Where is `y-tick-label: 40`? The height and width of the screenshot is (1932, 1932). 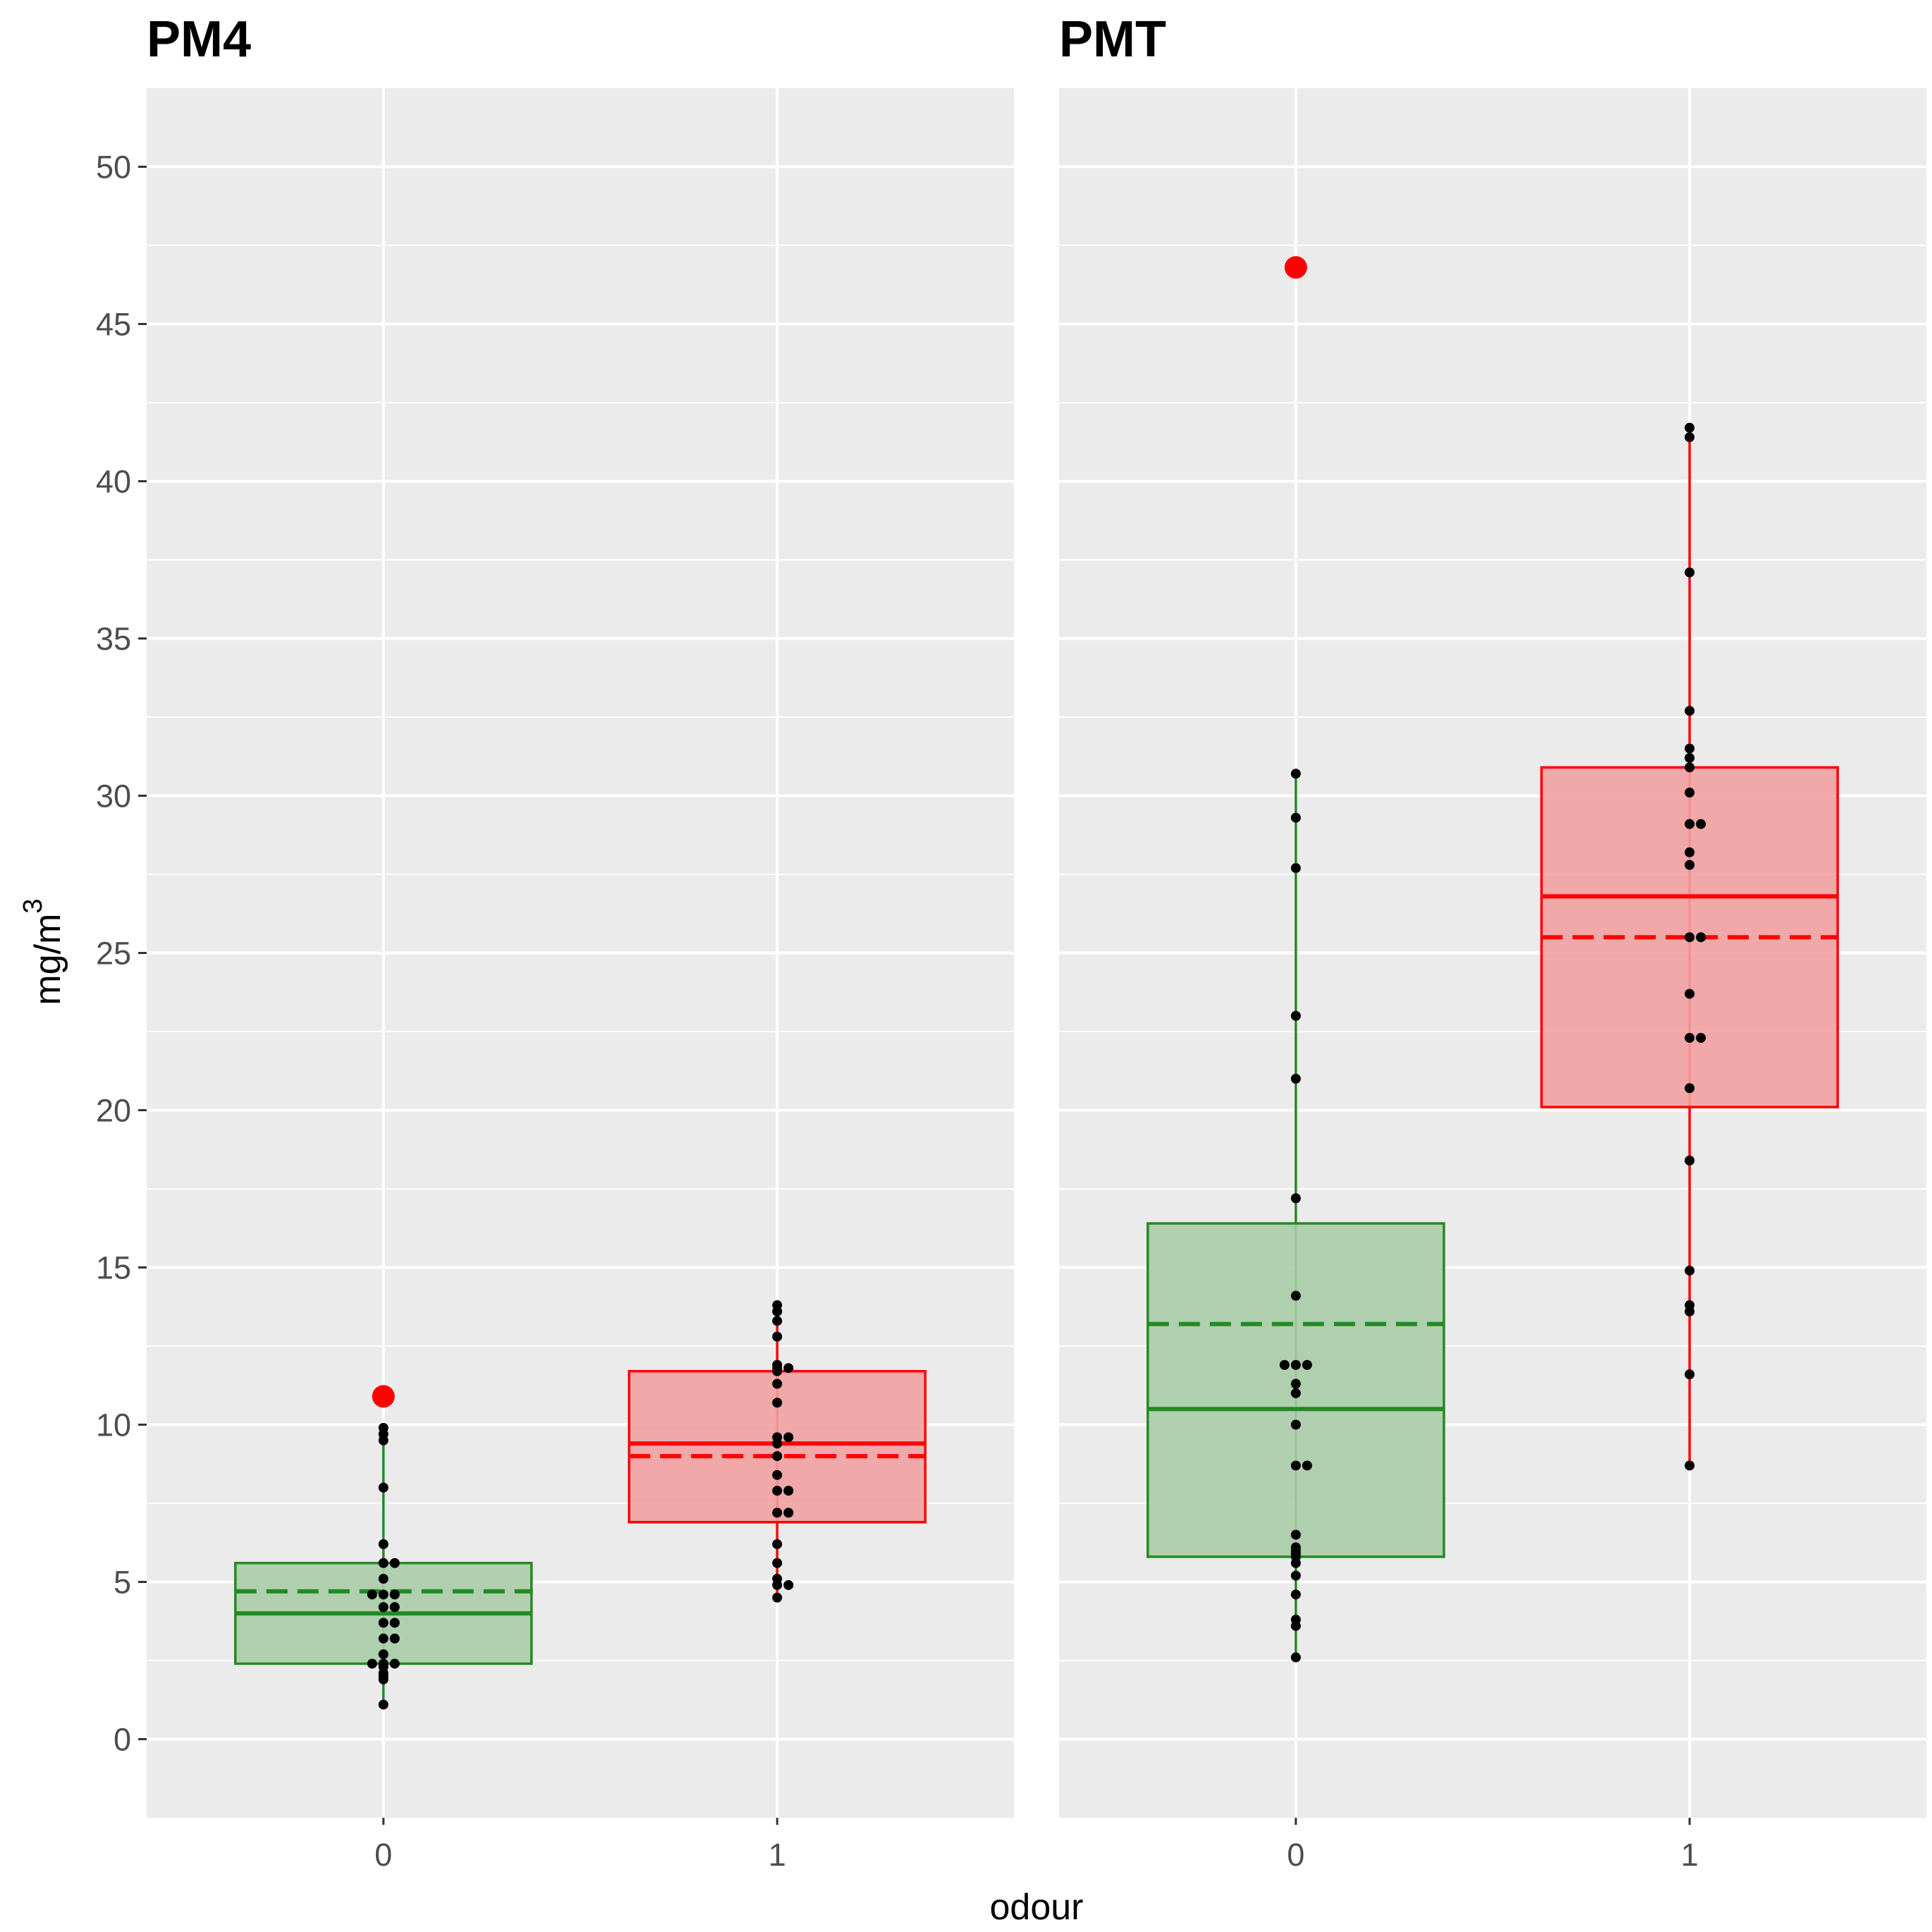 y-tick-label: 40 is located at coordinates (113, 482).